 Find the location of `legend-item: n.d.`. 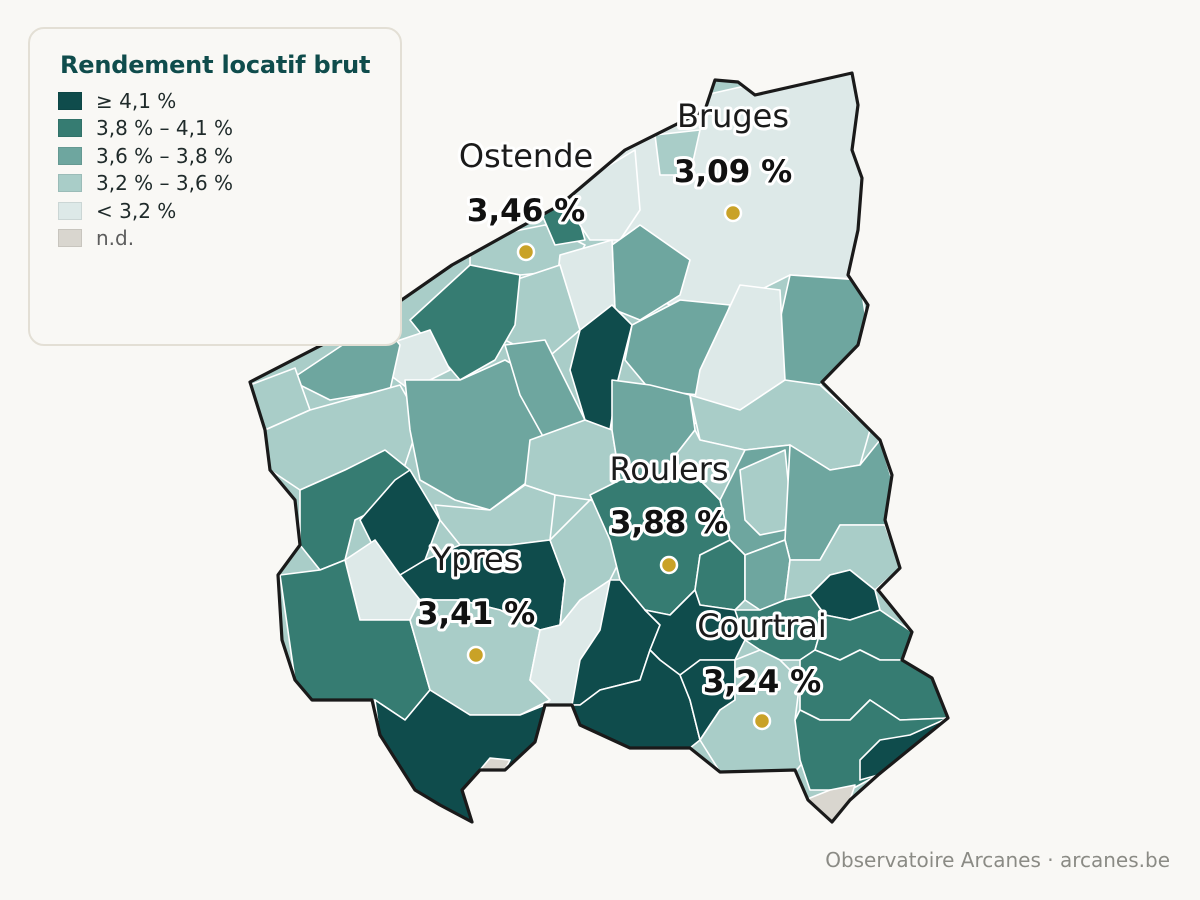

legend-item: n.d. is located at coordinates (229, 239).